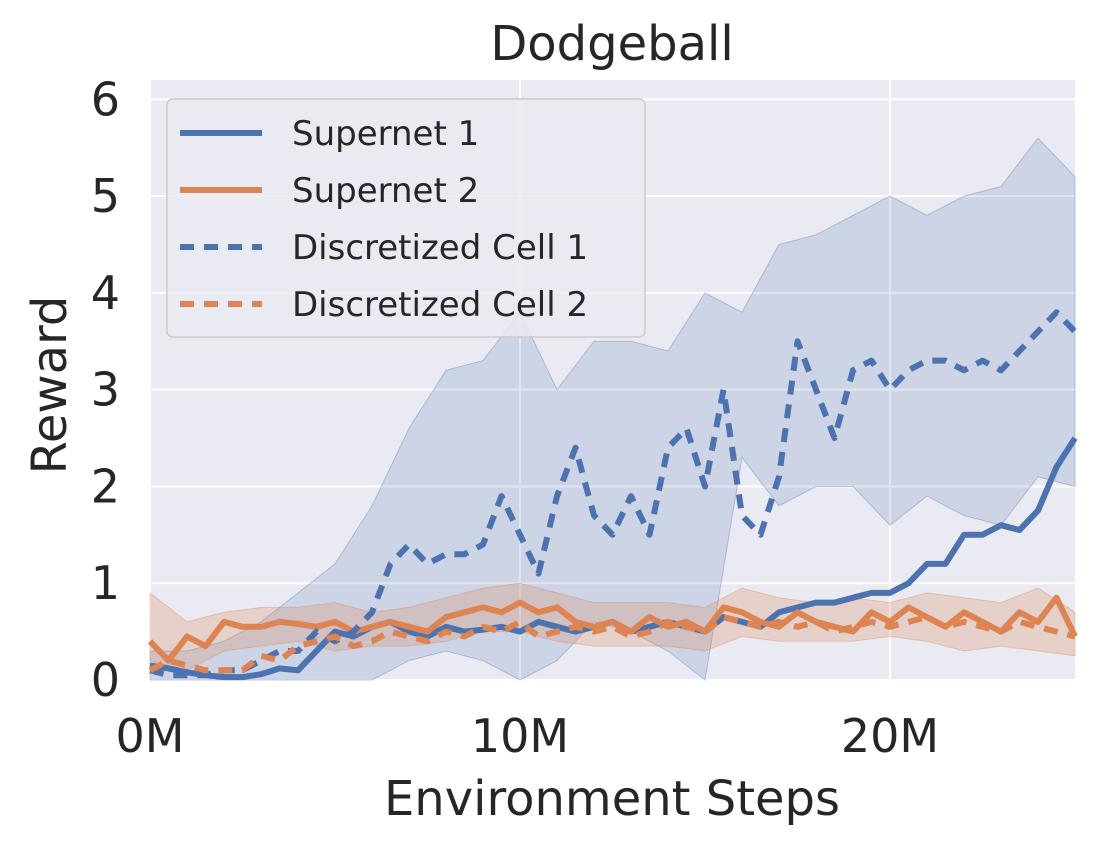 This screenshot has height=848, width=1096. I want to click on y-tick-labels: 0 1 2 3 4 5 6, so click(105, 389).